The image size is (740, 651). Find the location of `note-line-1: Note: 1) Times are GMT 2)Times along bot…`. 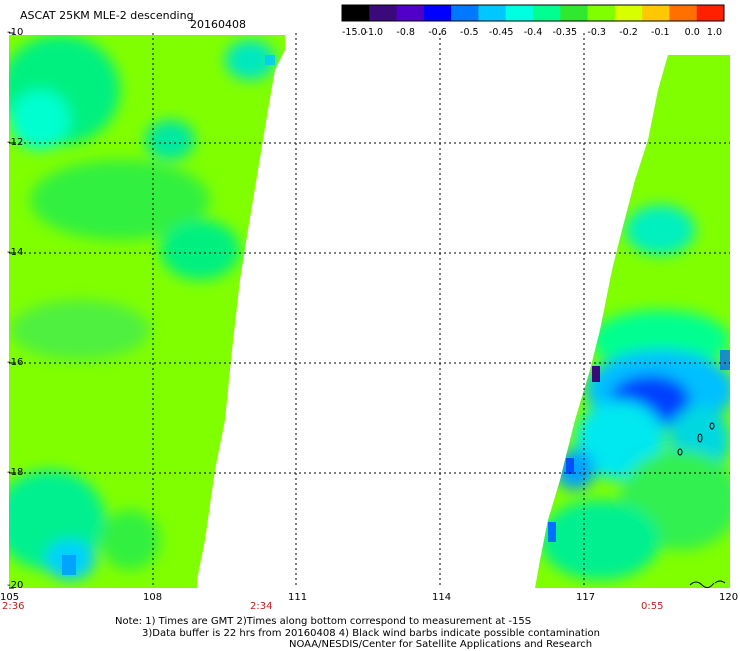

note-line-1: Note: 1) Times are GMT 2)Times along bot… is located at coordinates (323, 621).